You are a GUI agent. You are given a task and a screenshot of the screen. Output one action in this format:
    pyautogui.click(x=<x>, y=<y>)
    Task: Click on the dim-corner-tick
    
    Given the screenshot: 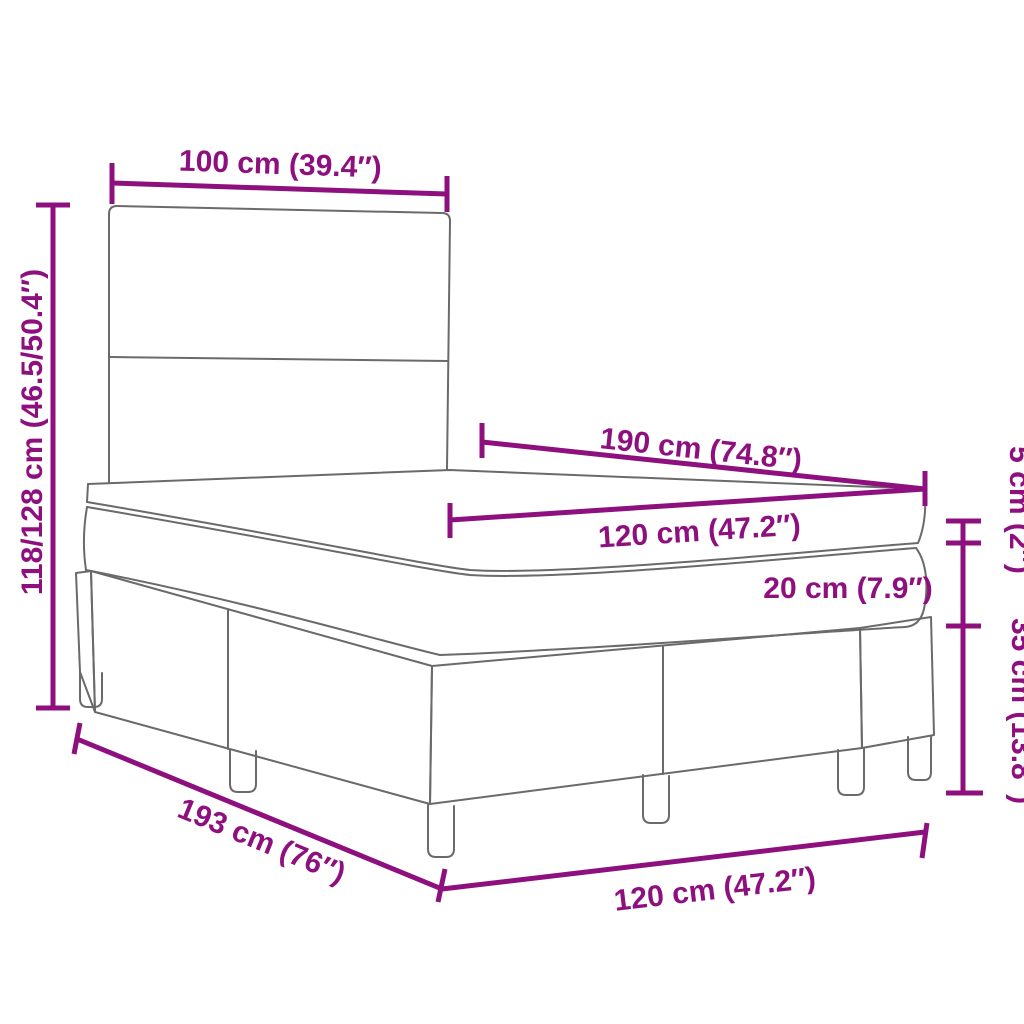 What is the action you would take?
    pyautogui.click(x=441, y=885)
    